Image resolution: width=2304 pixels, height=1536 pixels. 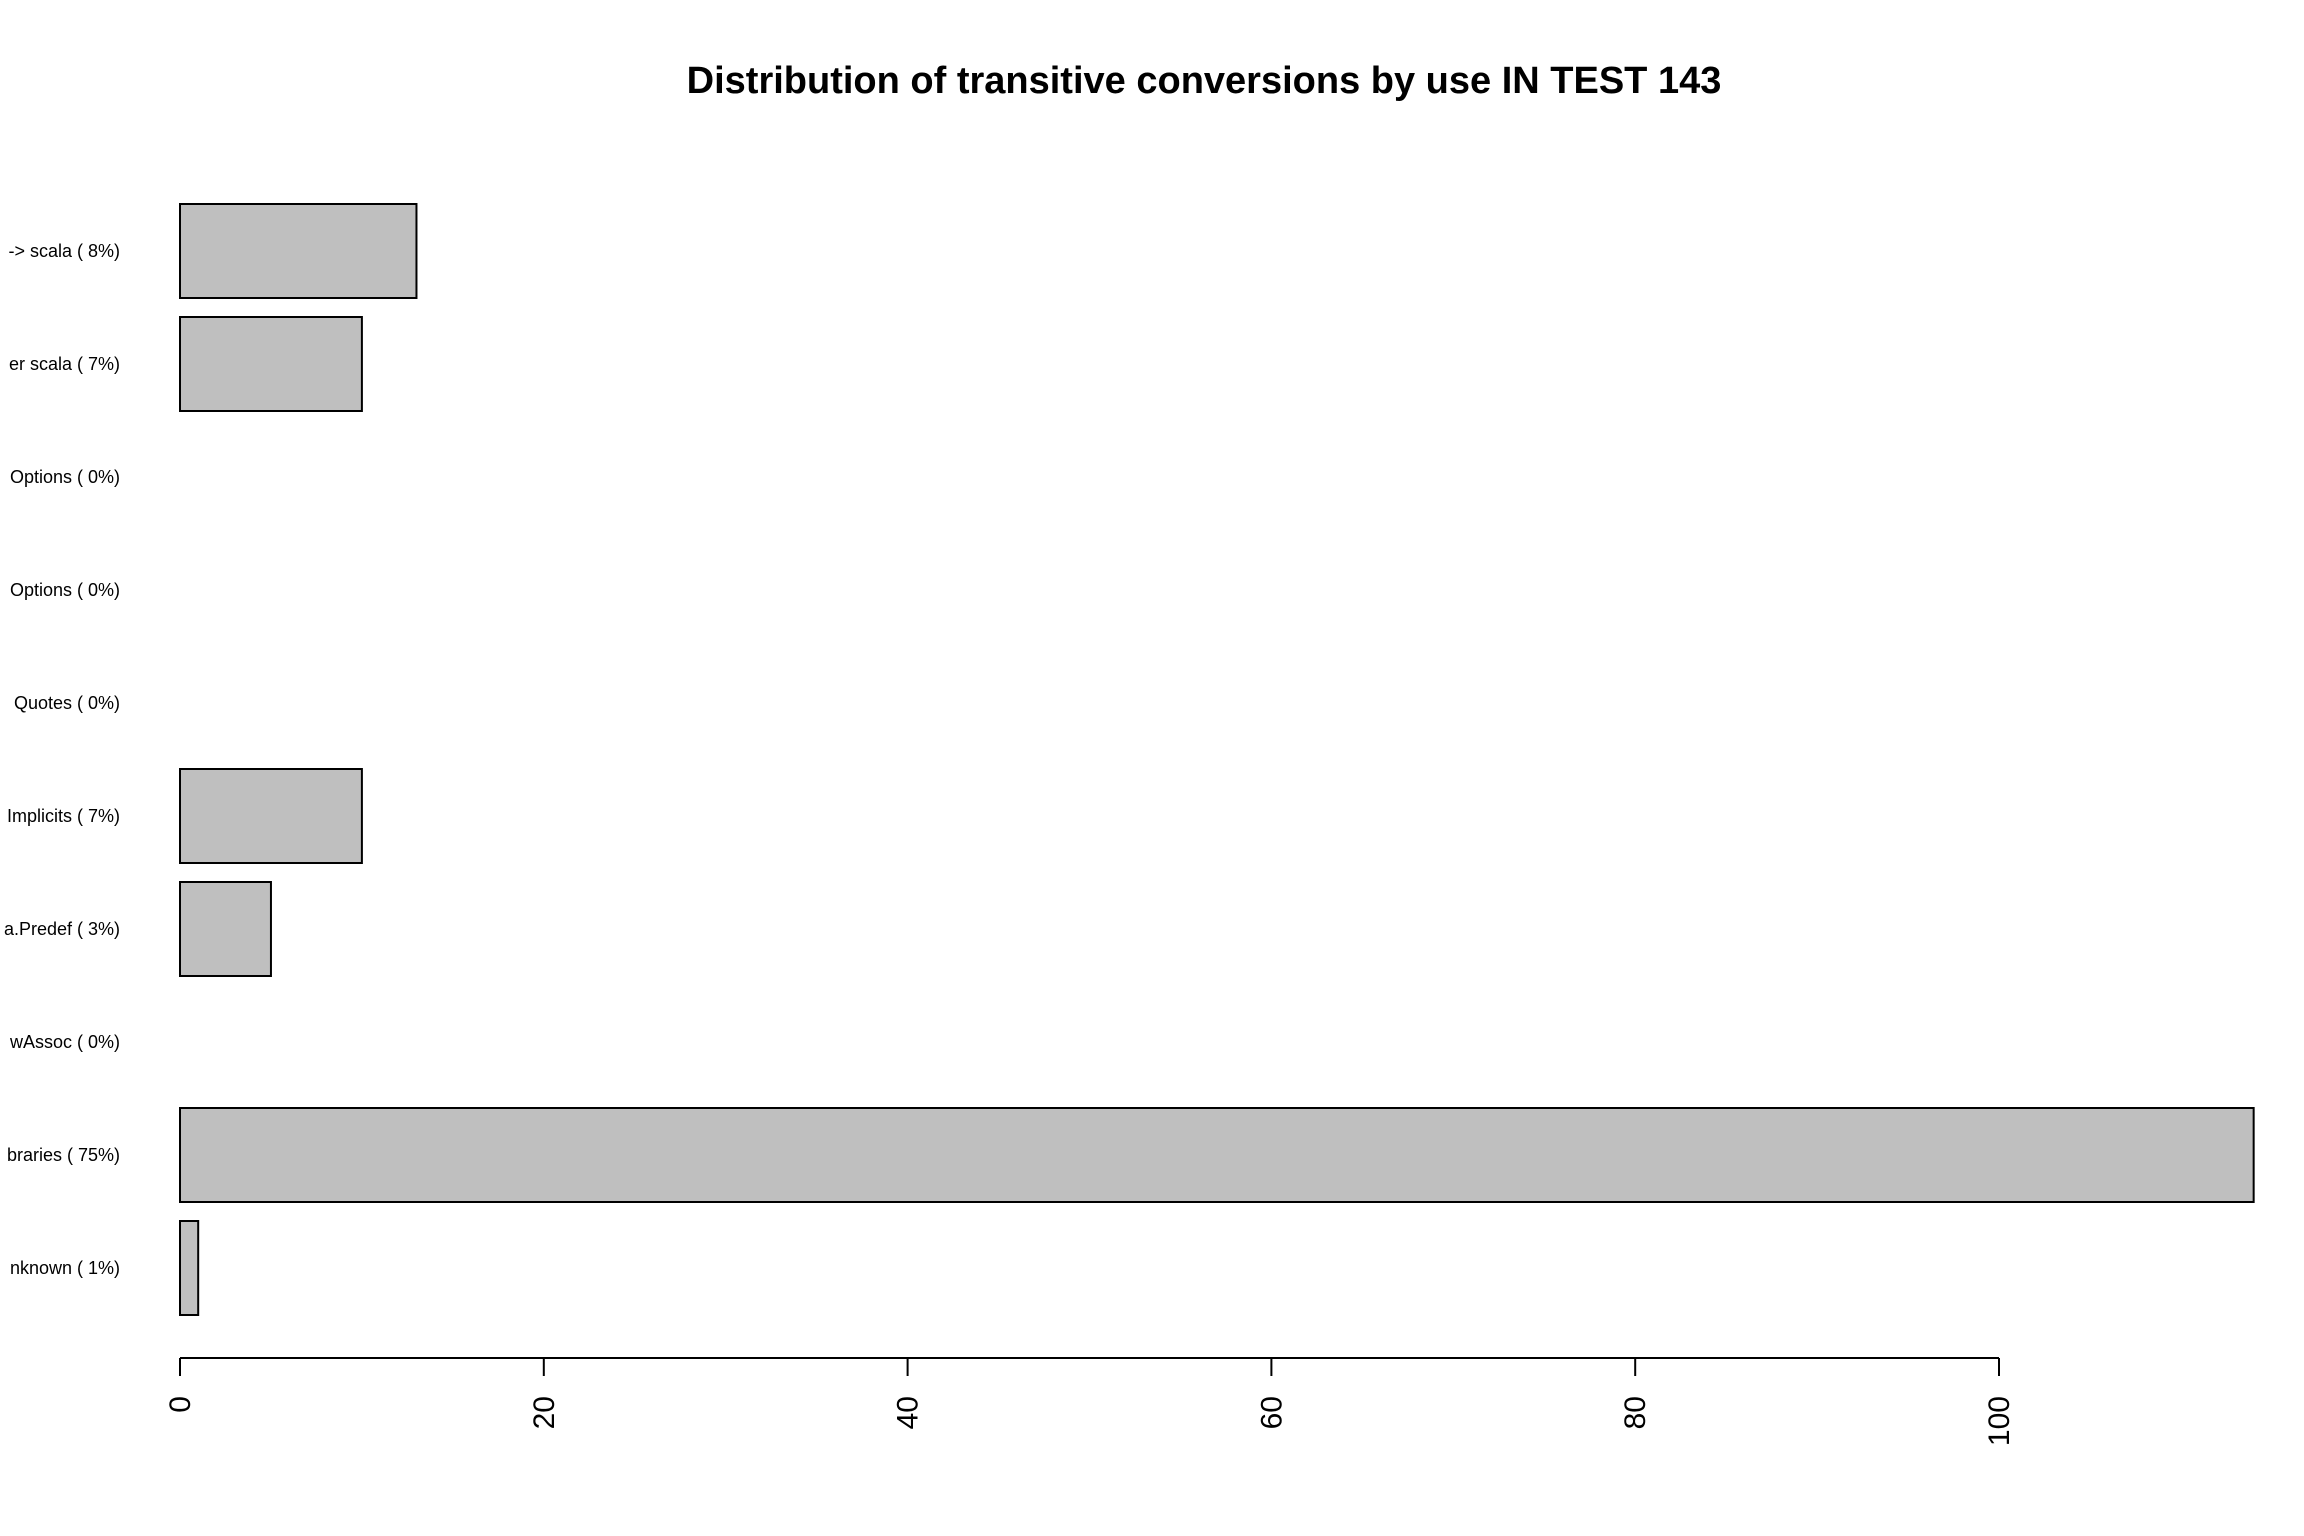 I want to click on category-label: Implicits ( 7%), so click(x=63, y=816).